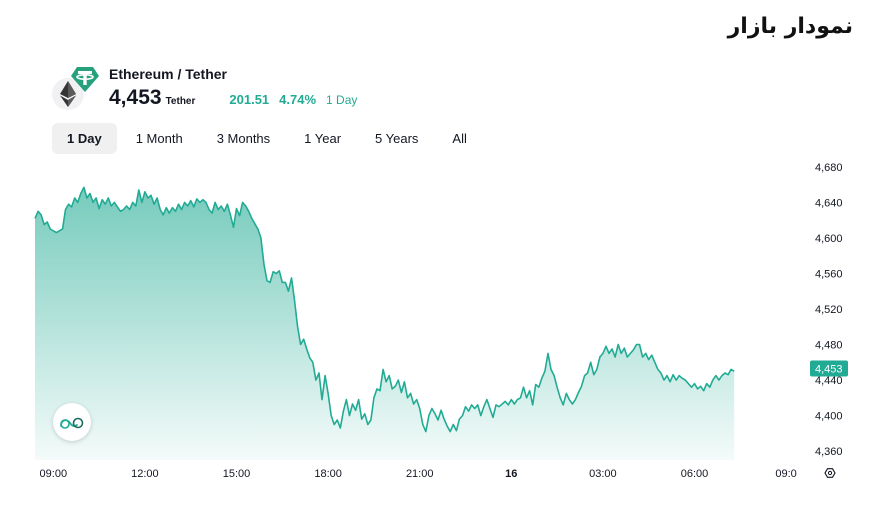 The height and width of the screenshot is (521, 893). Describe the element at coordinates (397, 138) in the screenshot. I see `tab-5-years: 5 Years` at that location.